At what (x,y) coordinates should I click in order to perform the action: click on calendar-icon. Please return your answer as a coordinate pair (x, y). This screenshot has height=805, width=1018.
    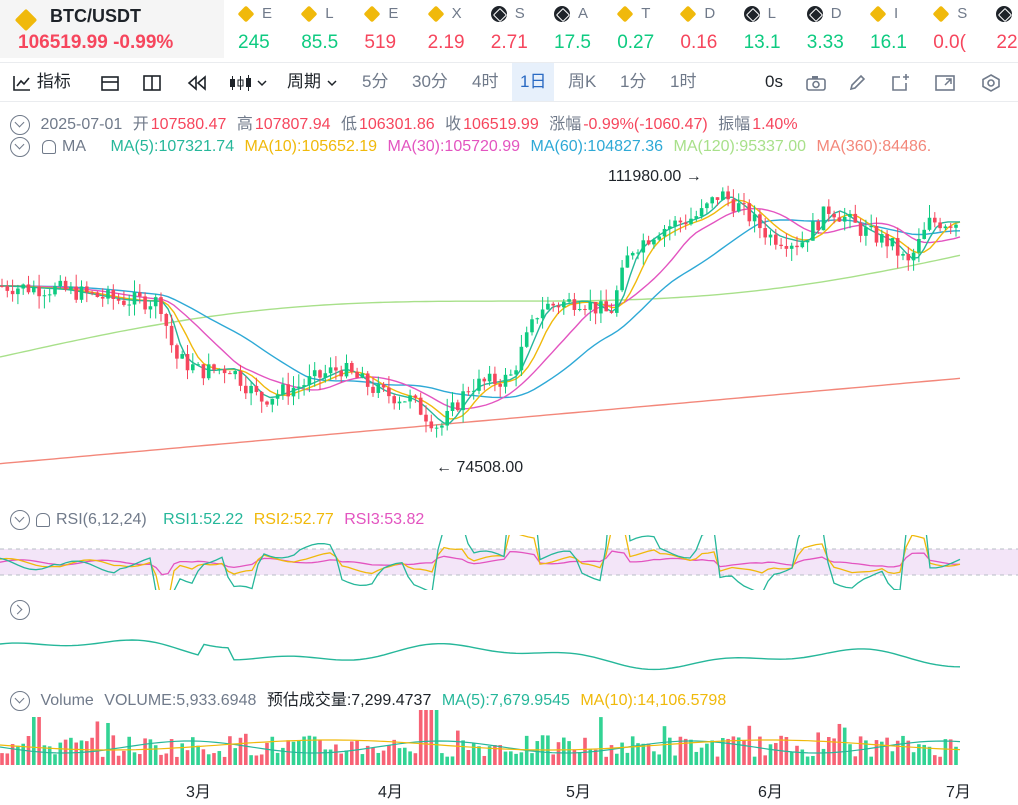
    Looking at the image, I should click on (110, 82).